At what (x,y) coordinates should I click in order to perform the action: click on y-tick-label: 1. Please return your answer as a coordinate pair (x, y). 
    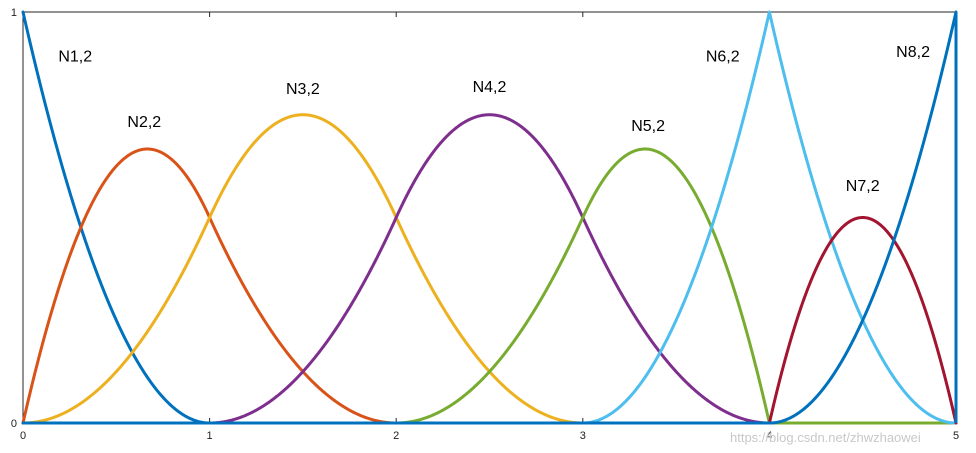
    Looking at the image, I should click on (14, 13).